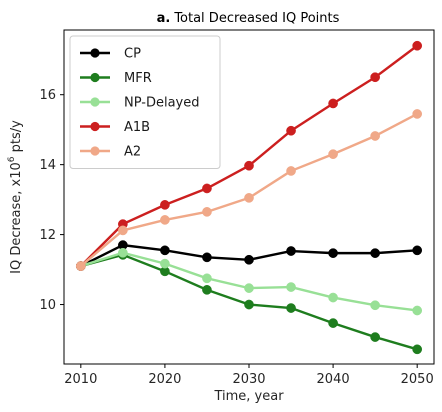 Image resolution: width=442 pixels, height=412 pixels. I want to click on series-cp, so click(249, 255).